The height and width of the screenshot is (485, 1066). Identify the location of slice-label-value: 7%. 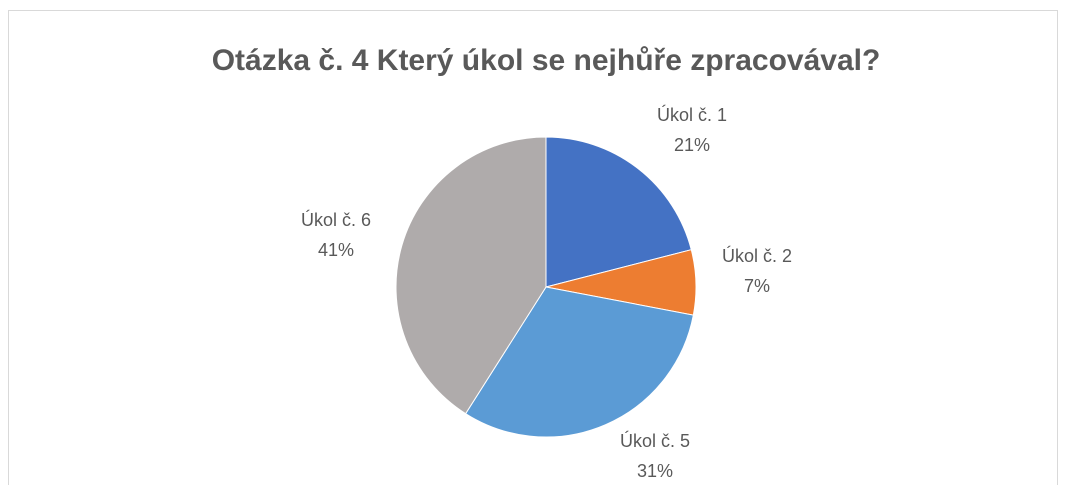
(757, 286).